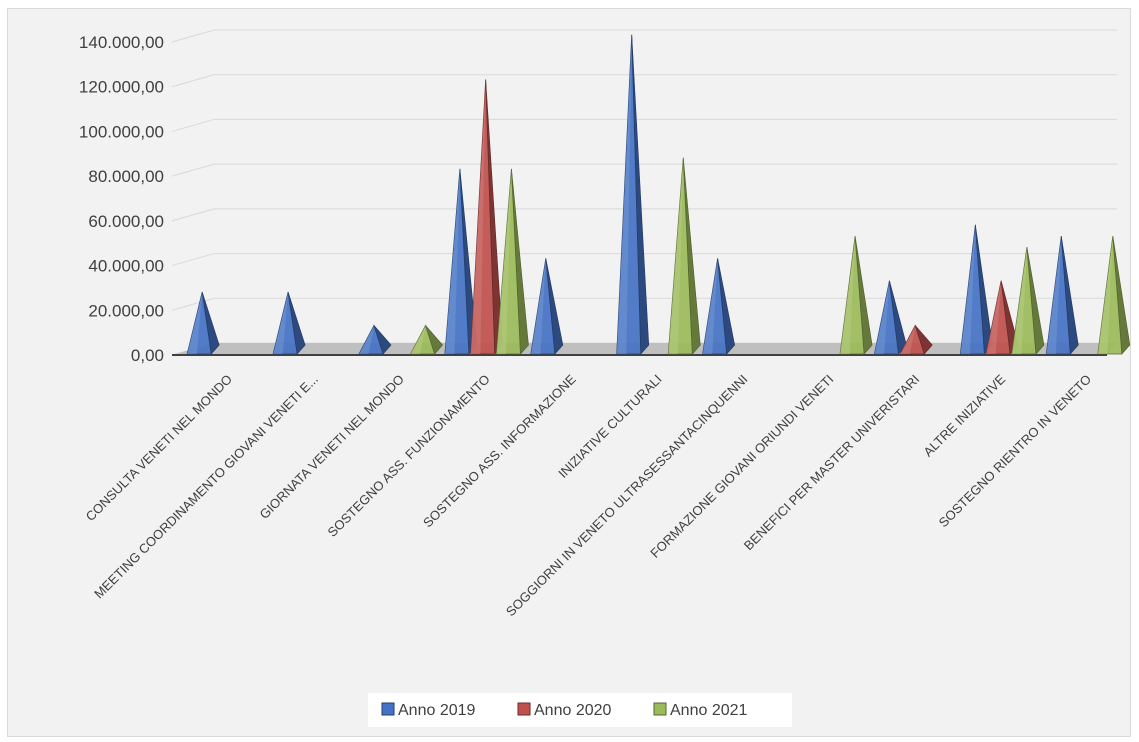  What do you see at coordinates (121, 87) in the screenshot?
I see `y-tick-label: 120.000,00` at bounding box center [121, 87].